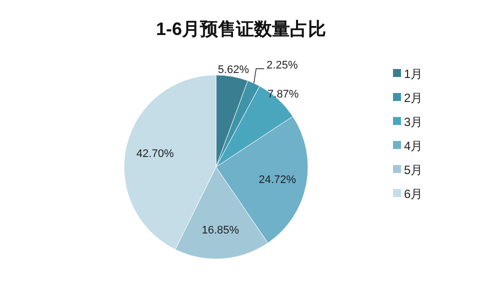  I want to click on legend-label: 2月, so click(413, 98).